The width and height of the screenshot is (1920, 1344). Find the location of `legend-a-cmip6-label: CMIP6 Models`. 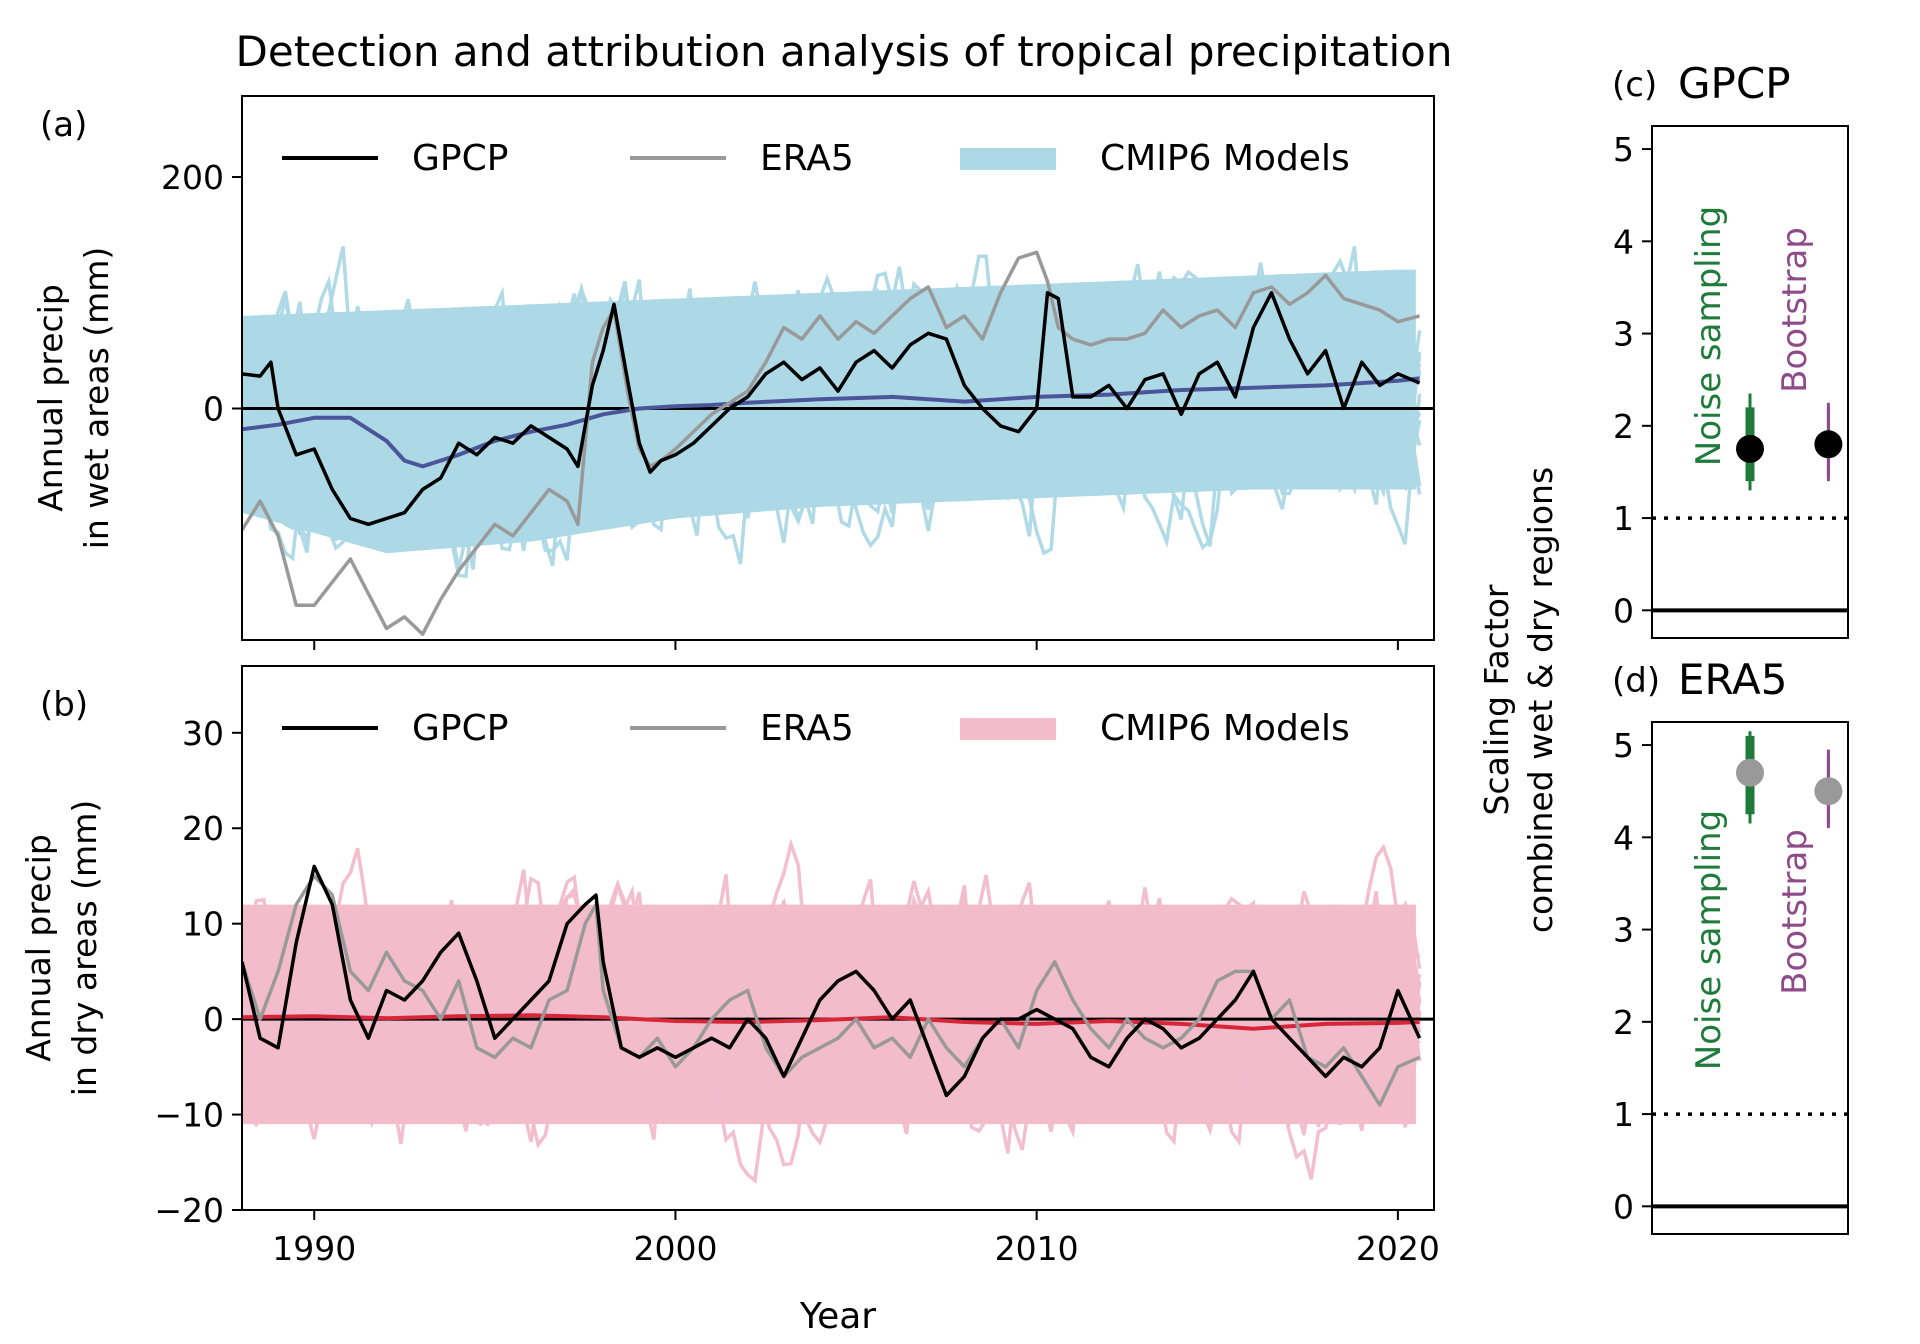

legend-a-cmip6-label: CMIP6 Models is located at coordinates (1225, 158).